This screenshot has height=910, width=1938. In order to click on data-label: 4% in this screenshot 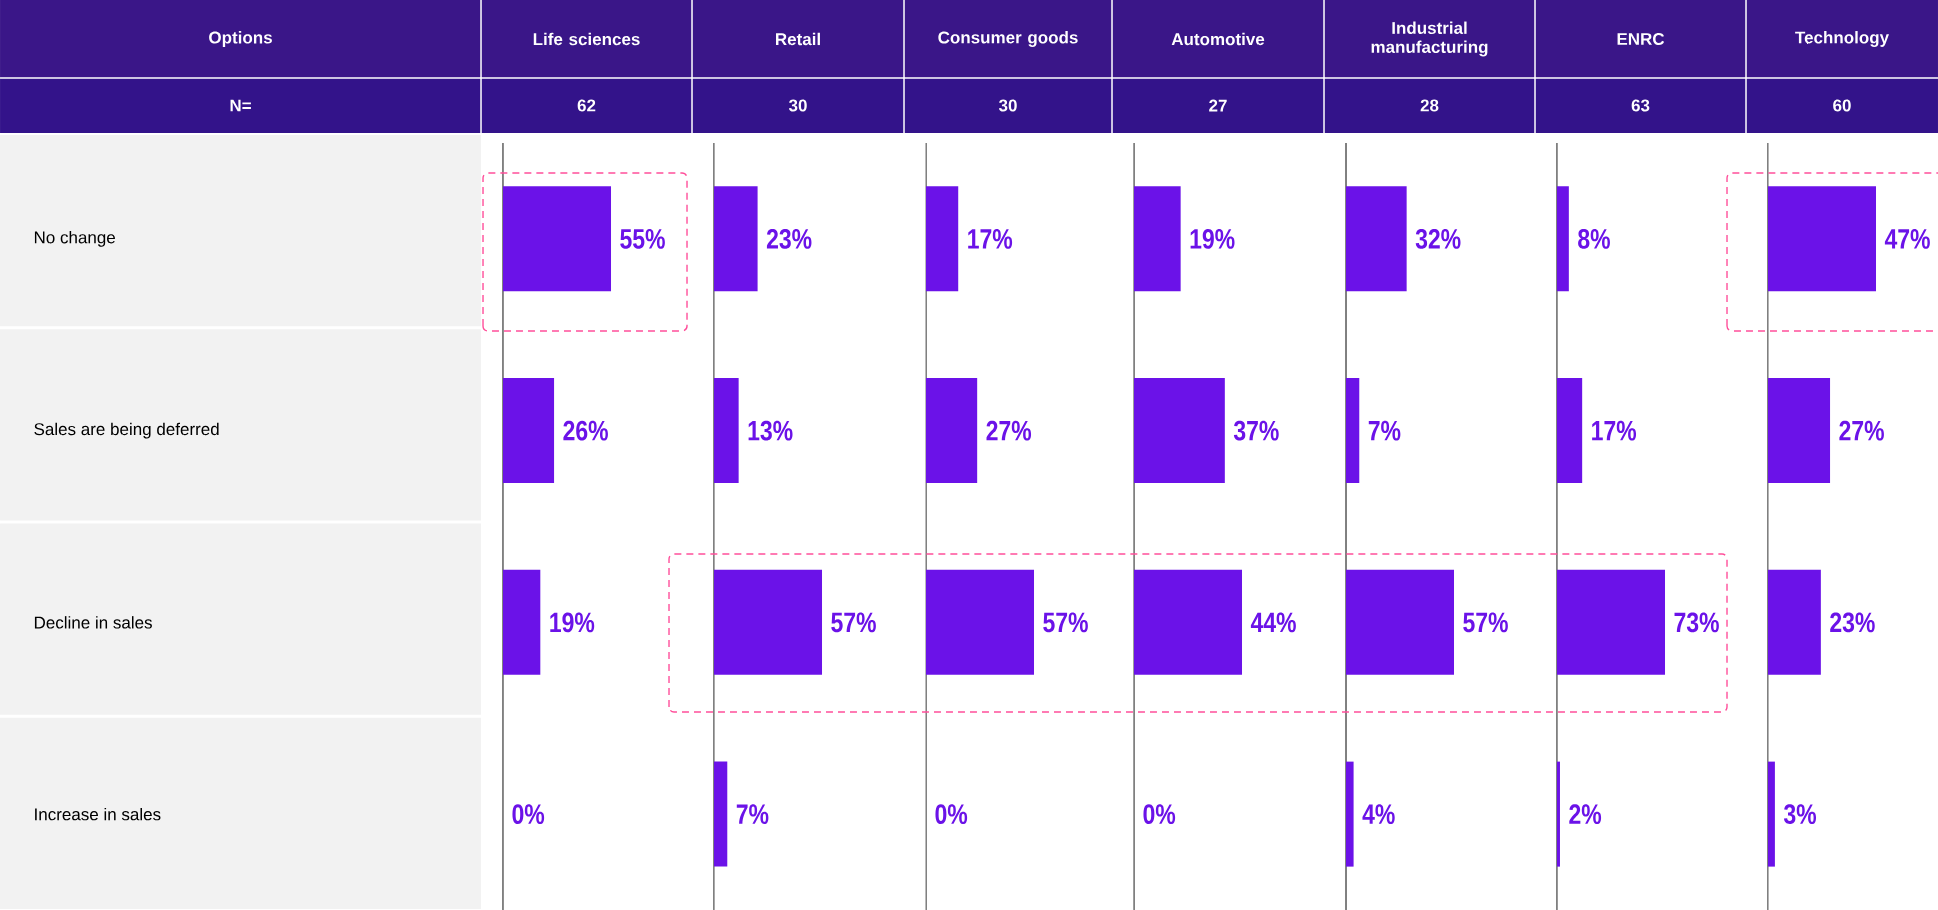, I will do `click(1378, 814)`.